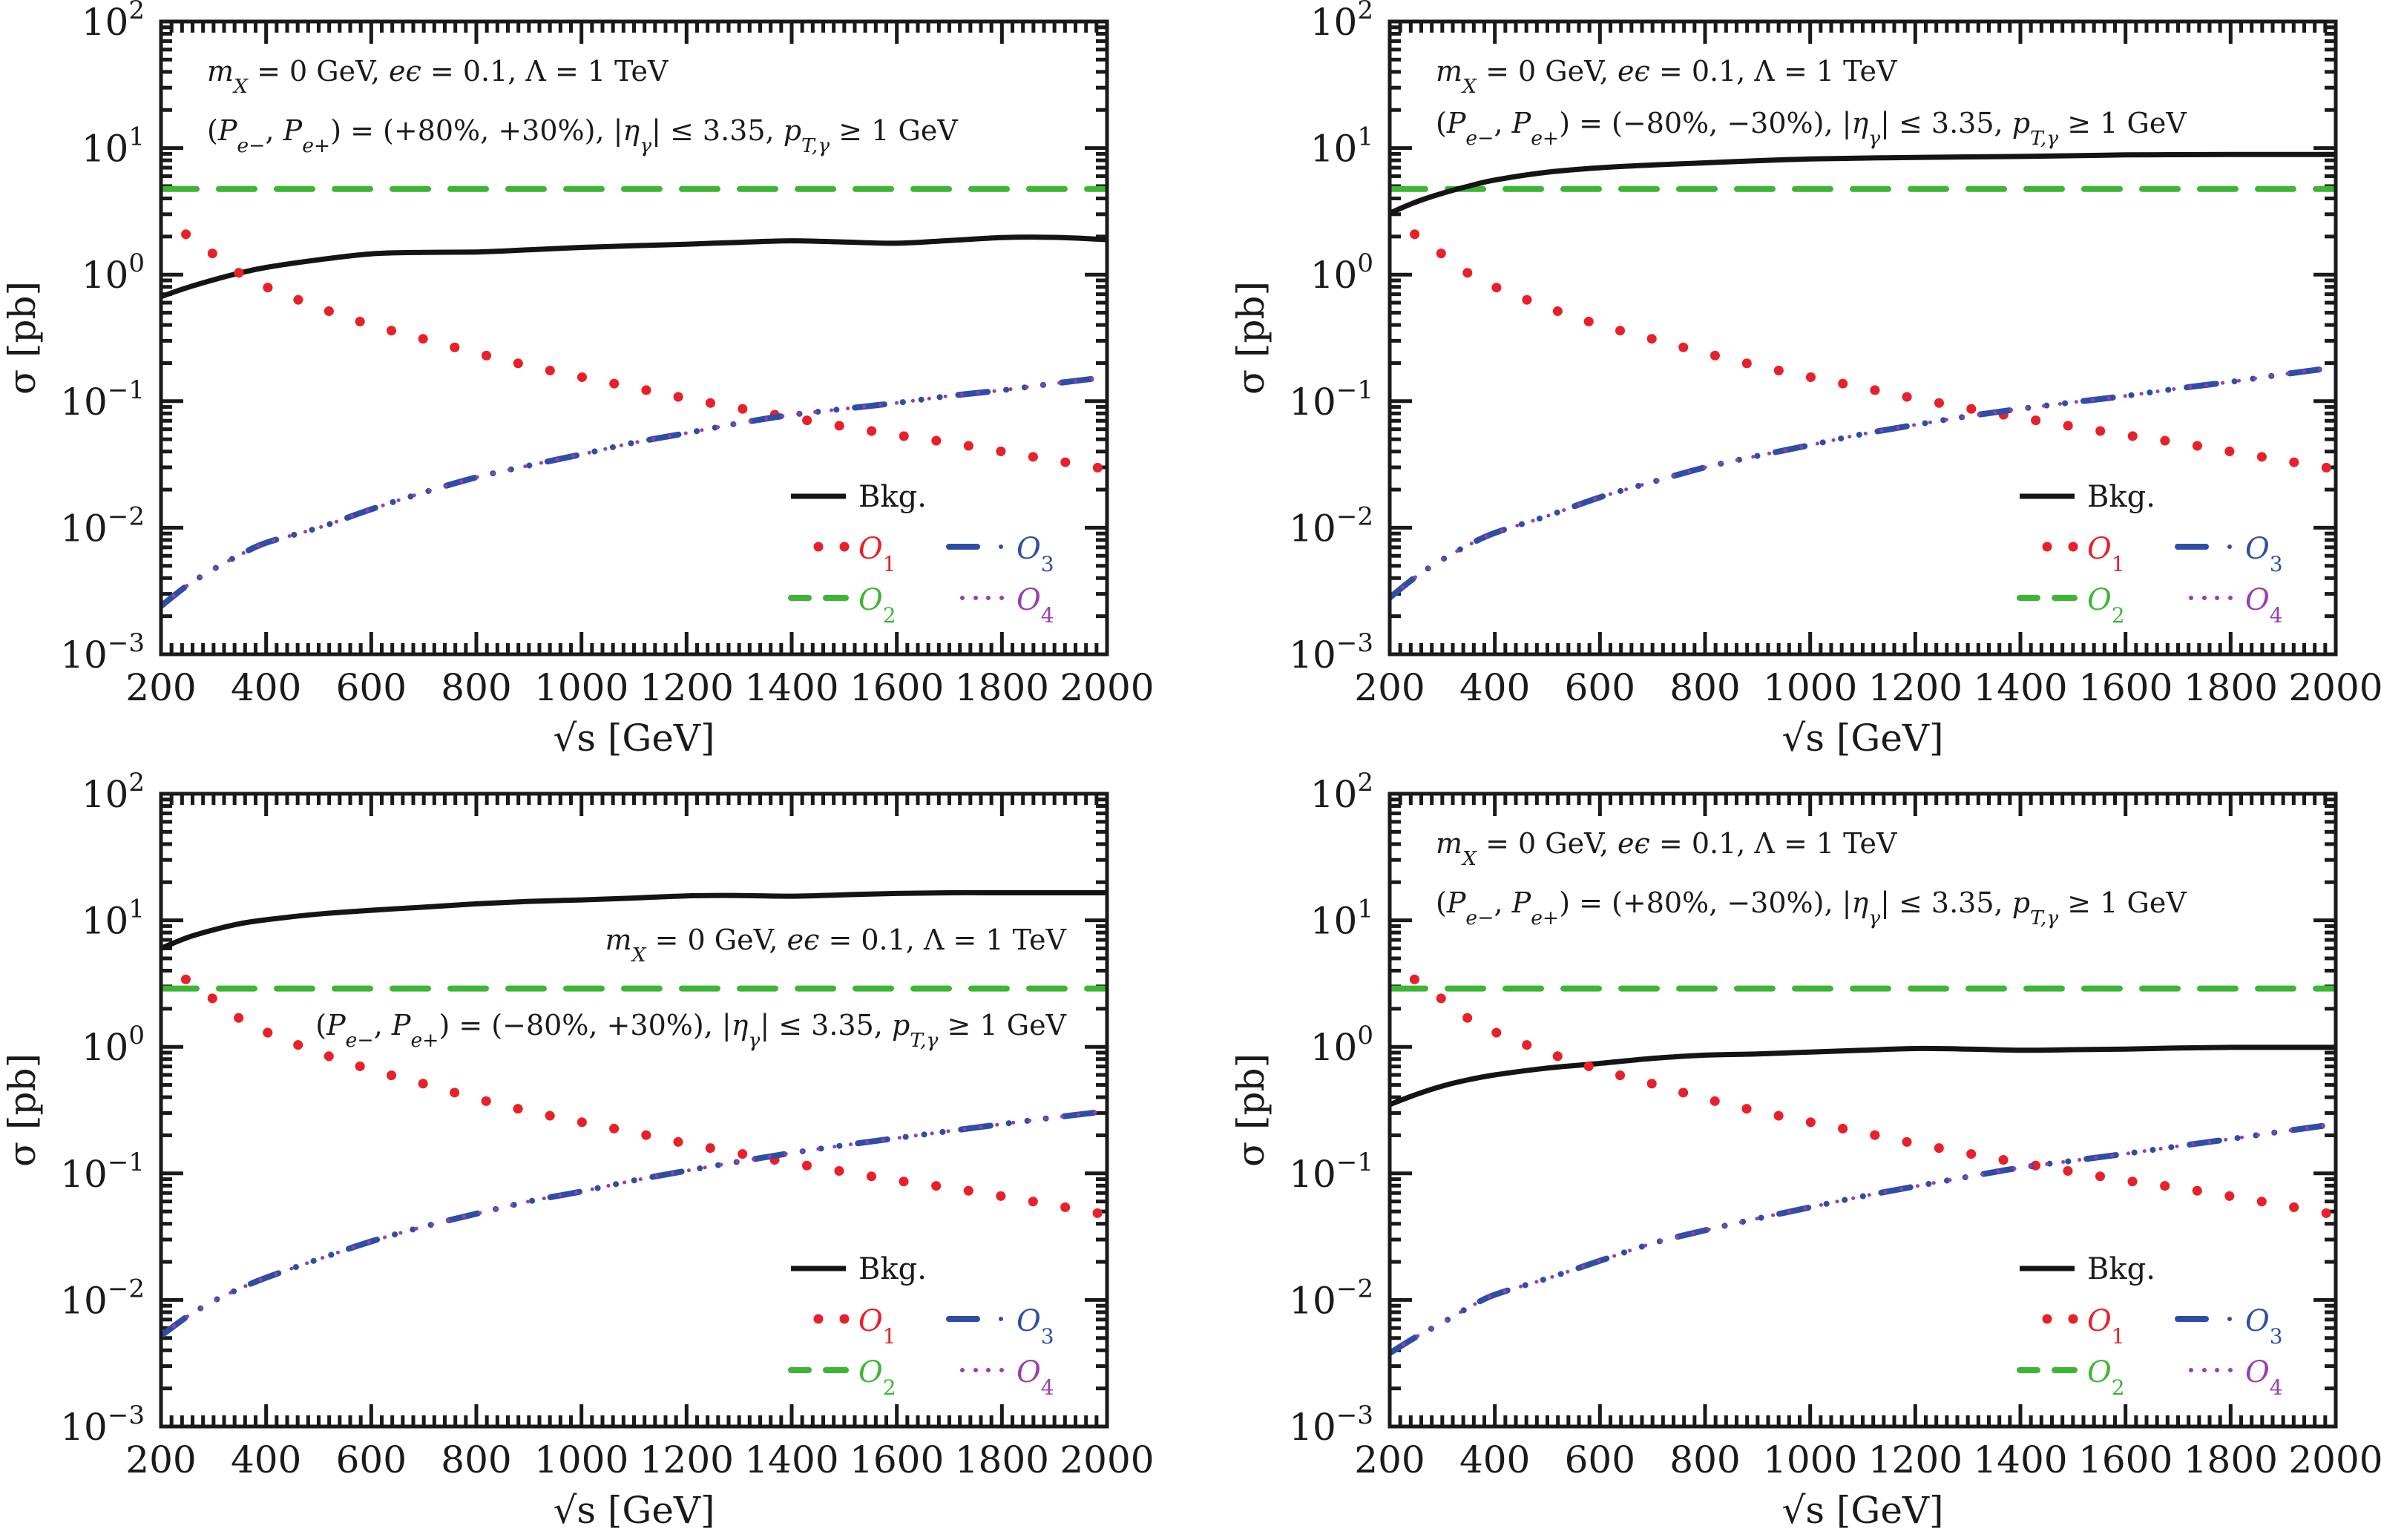 The width and height of the screenshot is (2381, 1540). I want to click on y-tick-exponent: 2, so click(1365, 12).